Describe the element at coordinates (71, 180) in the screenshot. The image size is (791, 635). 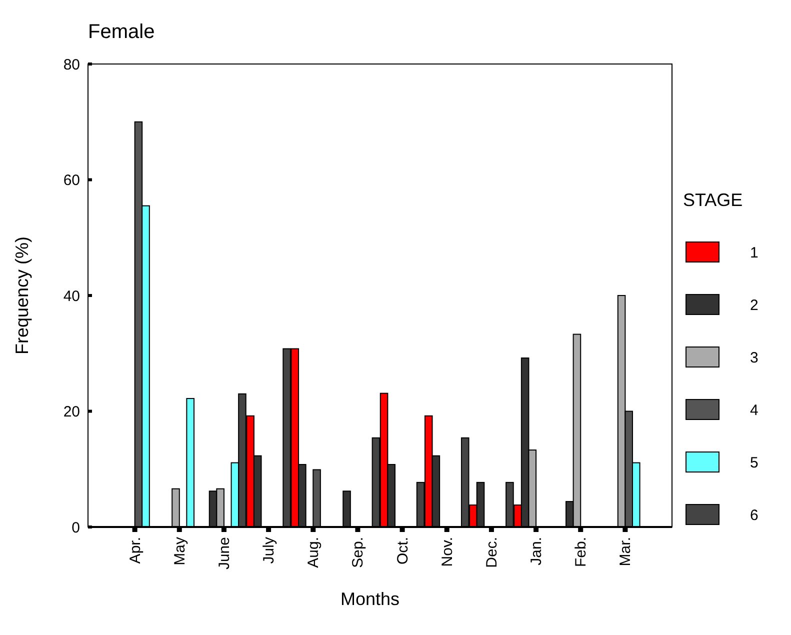
I see `y-tick-label: 60` at that location.